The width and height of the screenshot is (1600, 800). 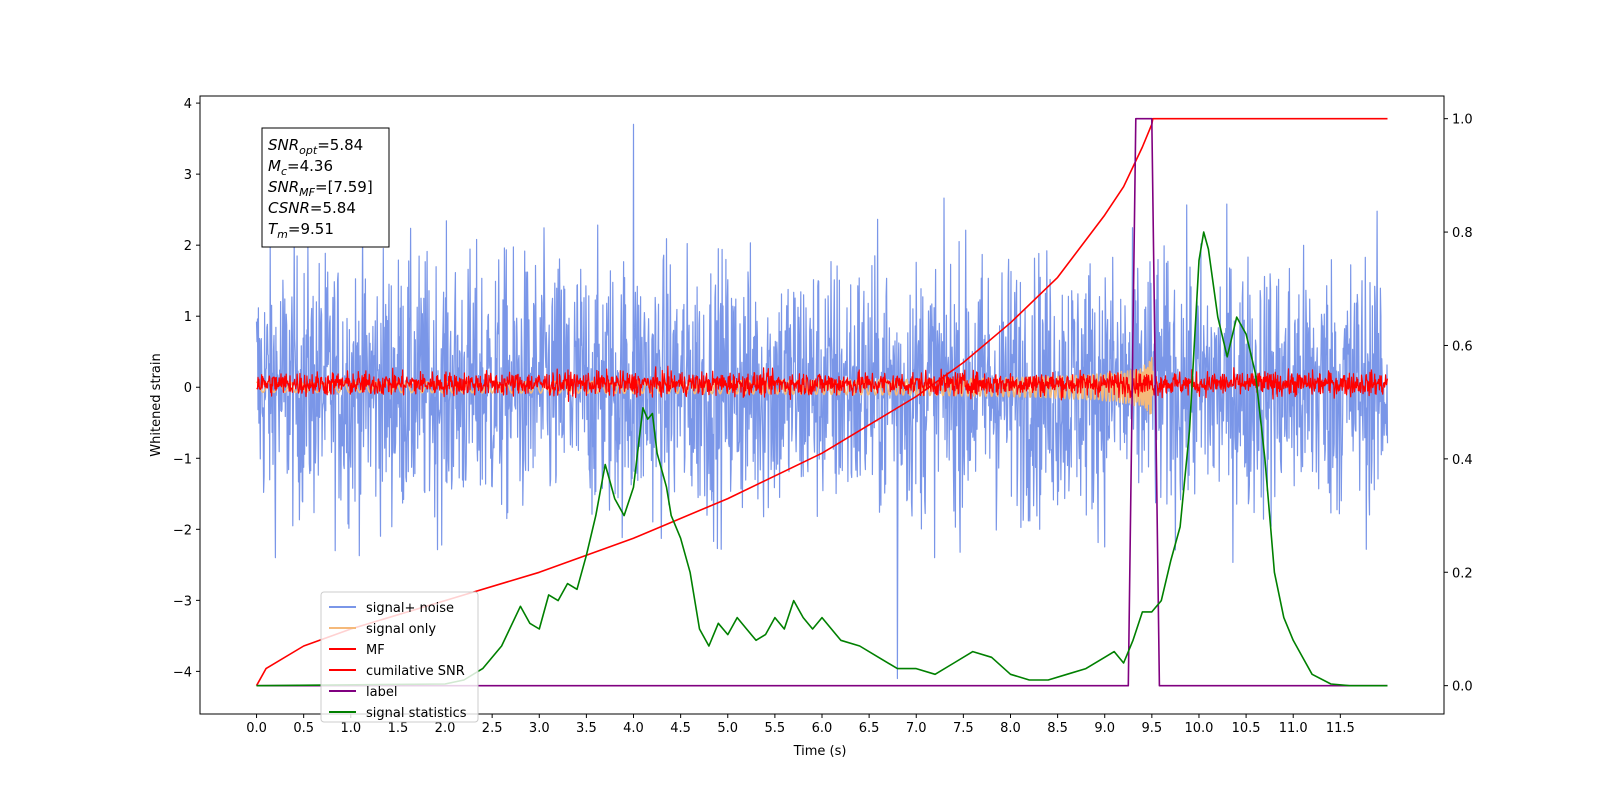 What do you see at coordinates (1458, 404) in the screenshot?
I see `y-axis-right: 1.0 0.8 0.6 0.4 0.2 0.0` at bounding box center [1458, 404].